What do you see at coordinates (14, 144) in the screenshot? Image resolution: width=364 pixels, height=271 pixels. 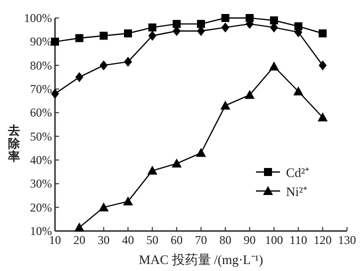 I see `y-axis-title: 去除率` at bounding box center [14, 144].